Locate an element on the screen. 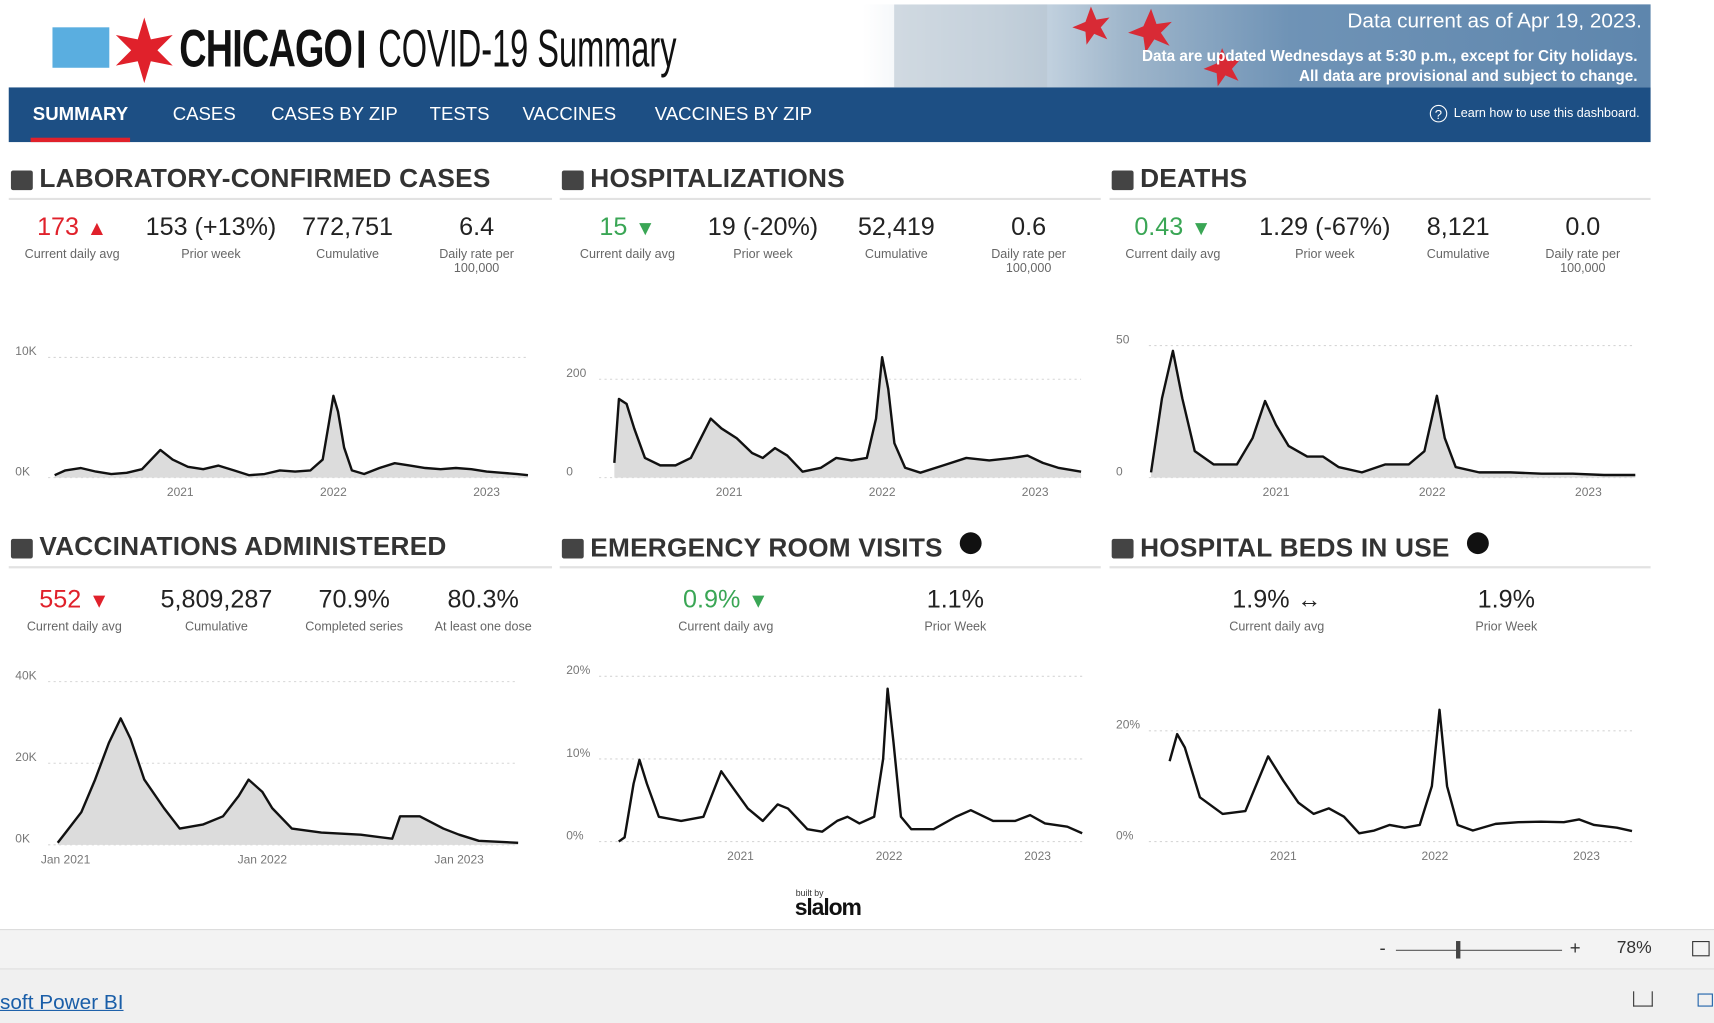 The width and height of the screenshot is (1714, 1023). stat-number: 80.3% is located at coordinates (483, 599).